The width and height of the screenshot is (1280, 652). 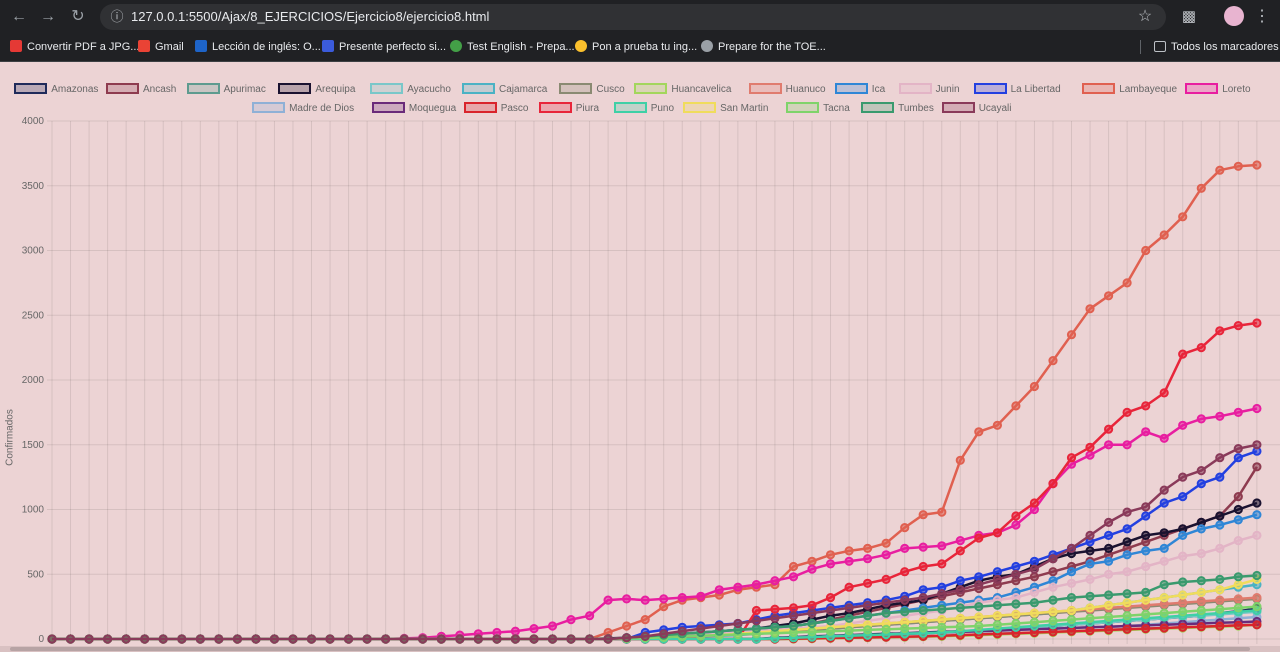 What do you see at coordinates (328, 46) in the screenshot?
I see `grammar-icon` at bounding box center [328, 46].